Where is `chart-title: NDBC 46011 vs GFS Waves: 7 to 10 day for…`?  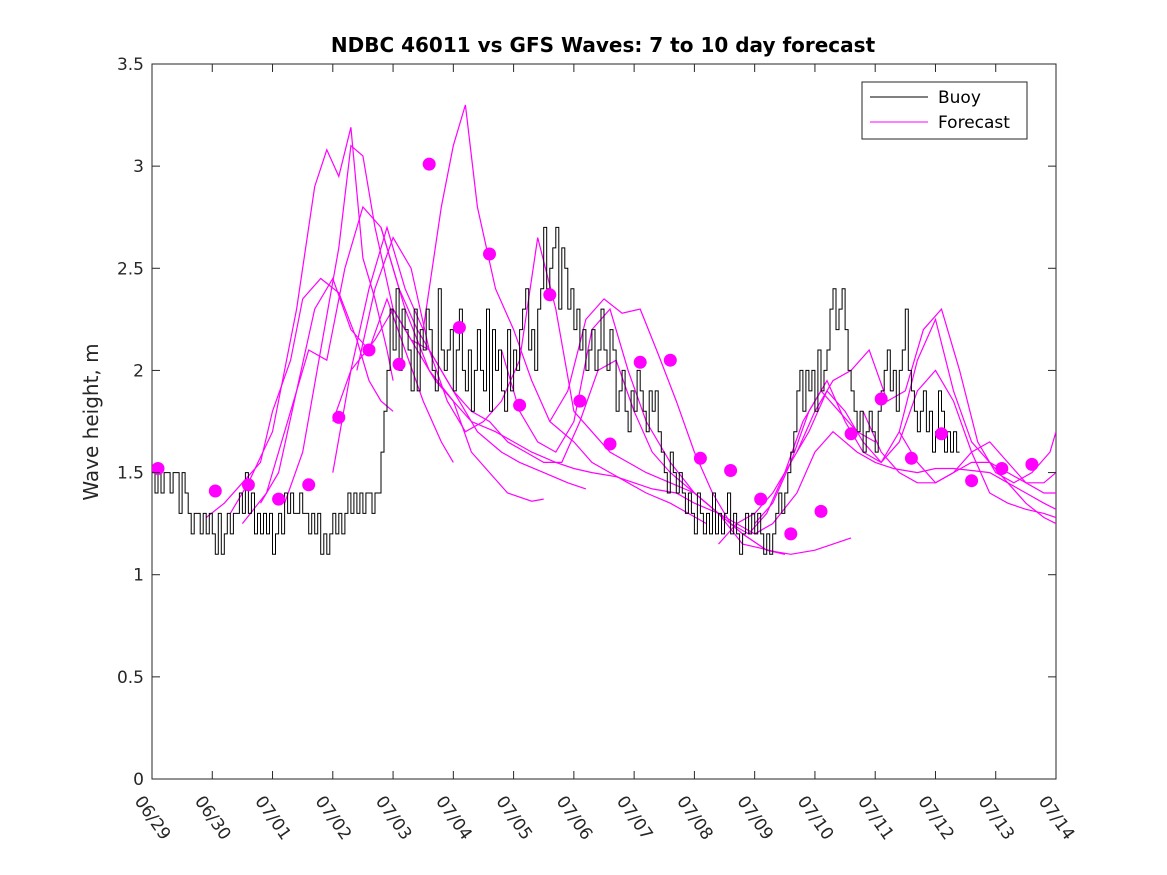
chart-title: NDBC 46011 vs GFS Waves: 7 to 10 day for… is located at coordinates (603, 45).